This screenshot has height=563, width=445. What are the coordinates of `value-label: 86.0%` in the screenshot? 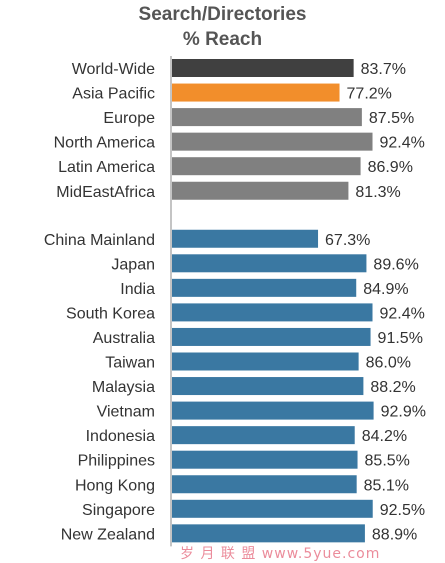 It's located at (388, 363).